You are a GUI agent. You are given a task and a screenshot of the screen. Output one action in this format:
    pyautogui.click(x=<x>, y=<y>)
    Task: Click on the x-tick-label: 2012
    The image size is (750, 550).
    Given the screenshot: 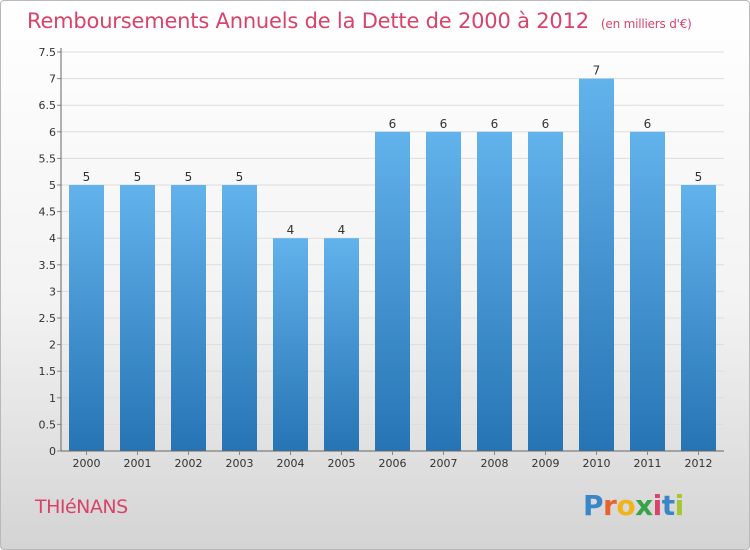 What is the action you would take?
    pyautogui.click(x=699, y=463)
    